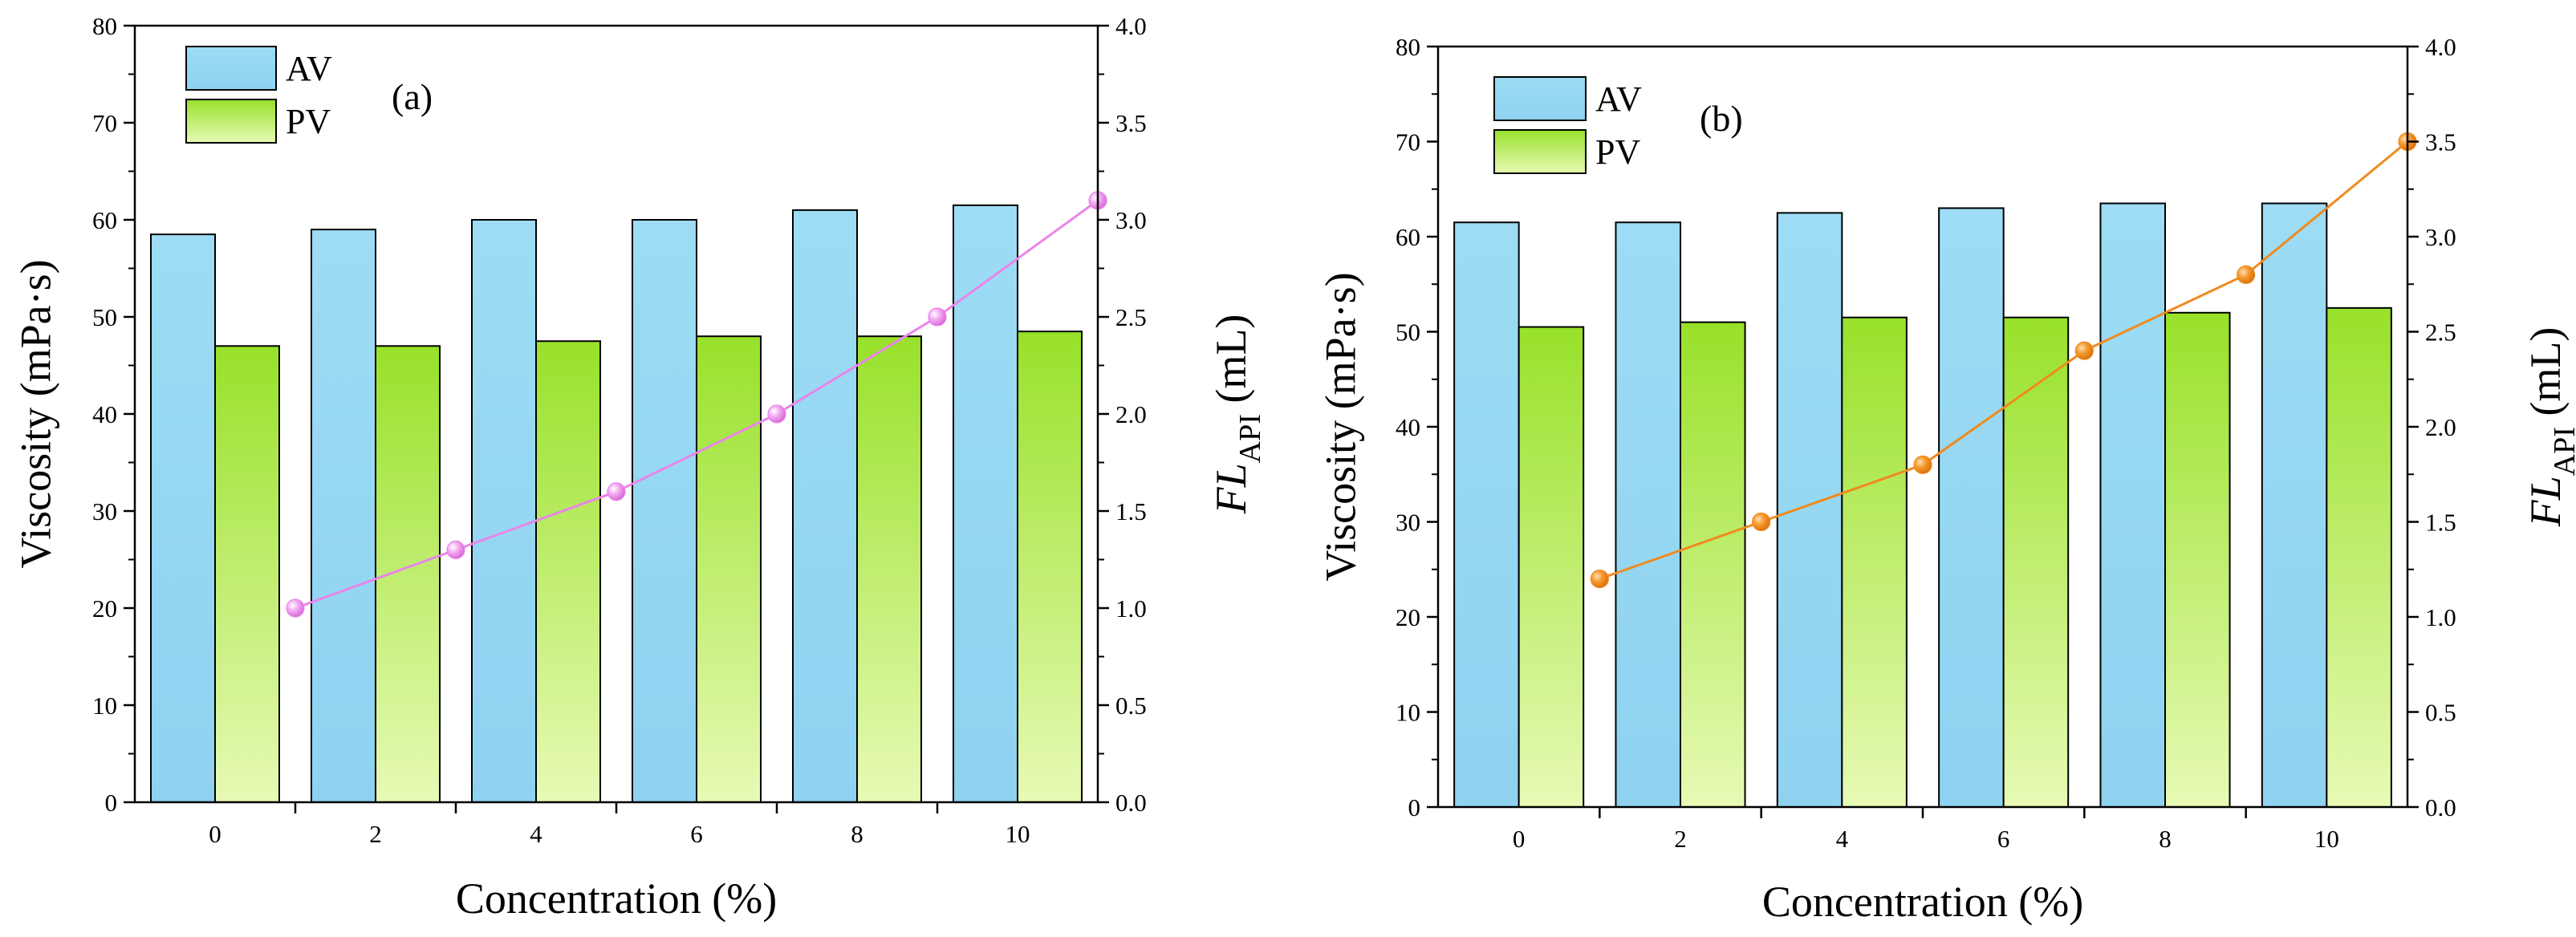  I want to click on y-tick-label: 20, so click(105, 608).